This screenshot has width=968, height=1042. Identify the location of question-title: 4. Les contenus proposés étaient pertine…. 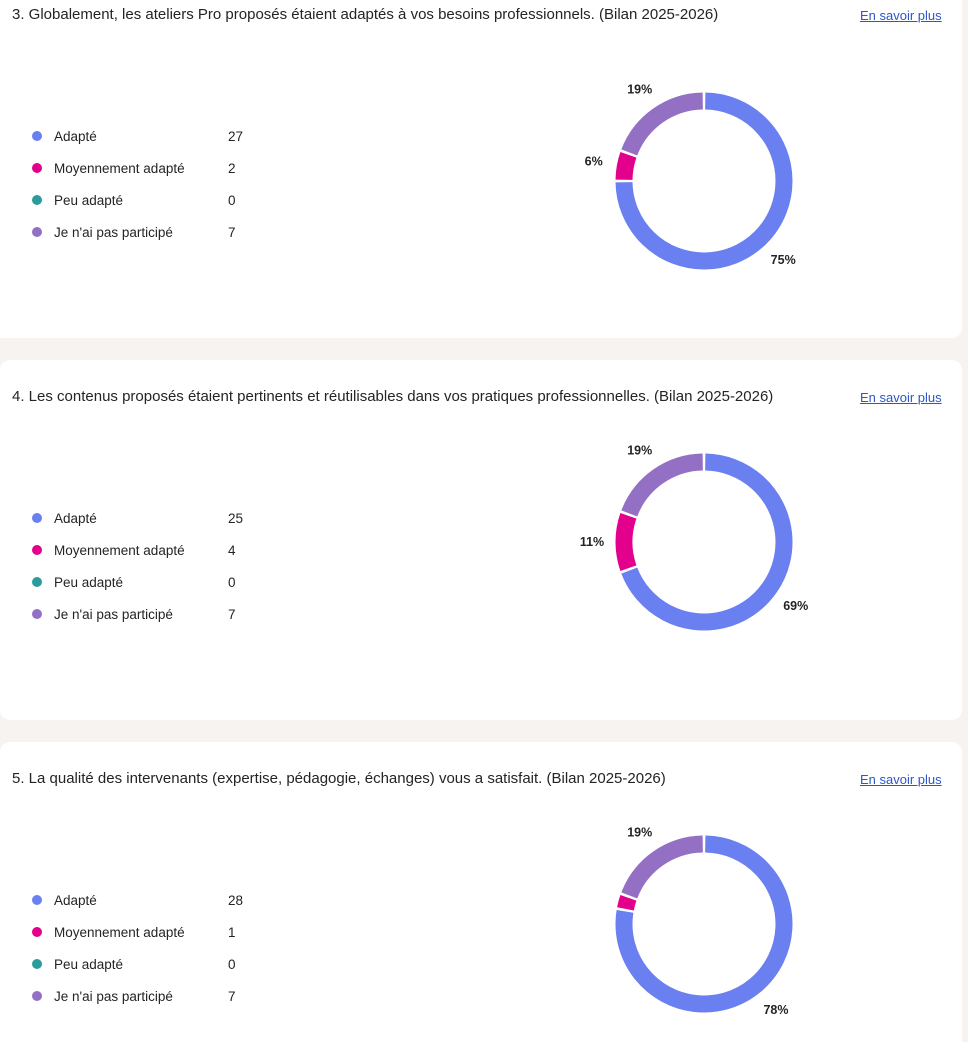
(393, 396).